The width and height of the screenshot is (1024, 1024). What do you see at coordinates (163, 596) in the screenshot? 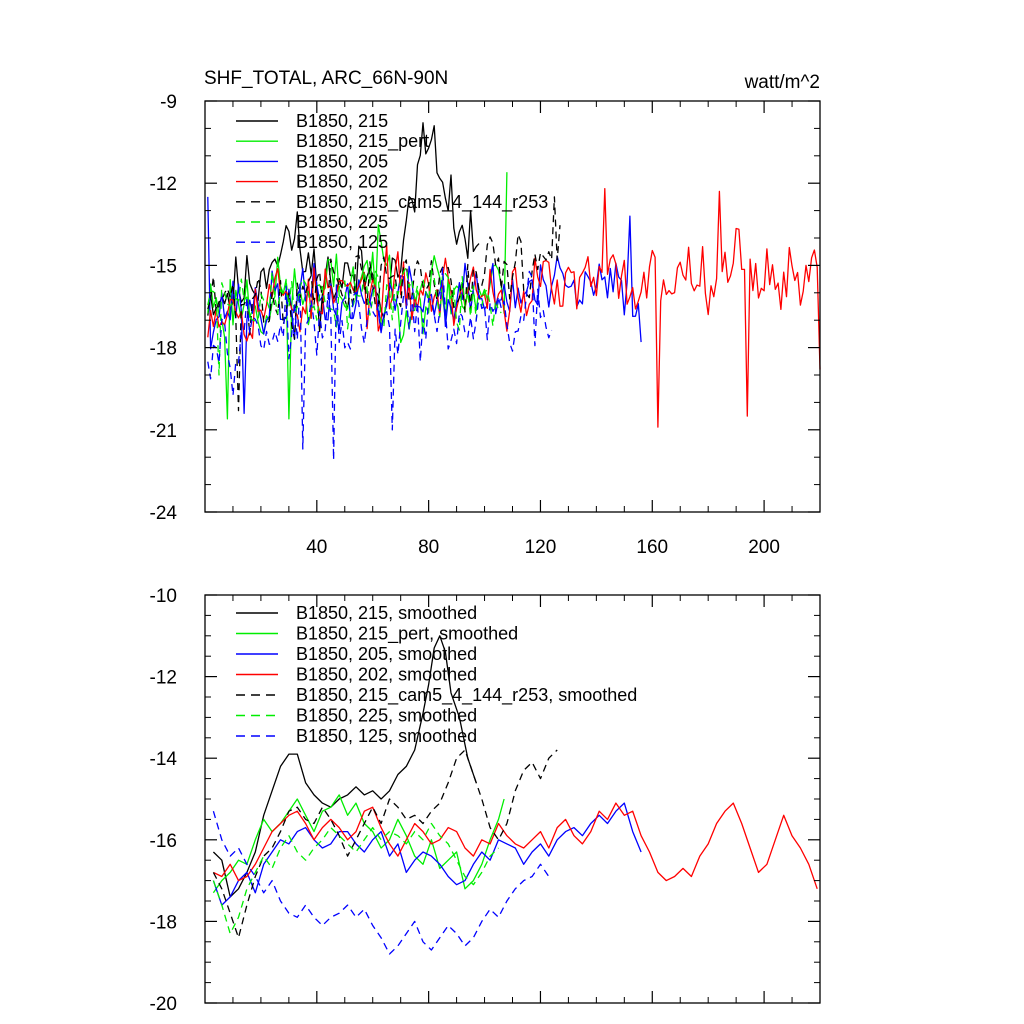
I see `bottom-y-tick-label: -10` at bounding box center [163, 596].